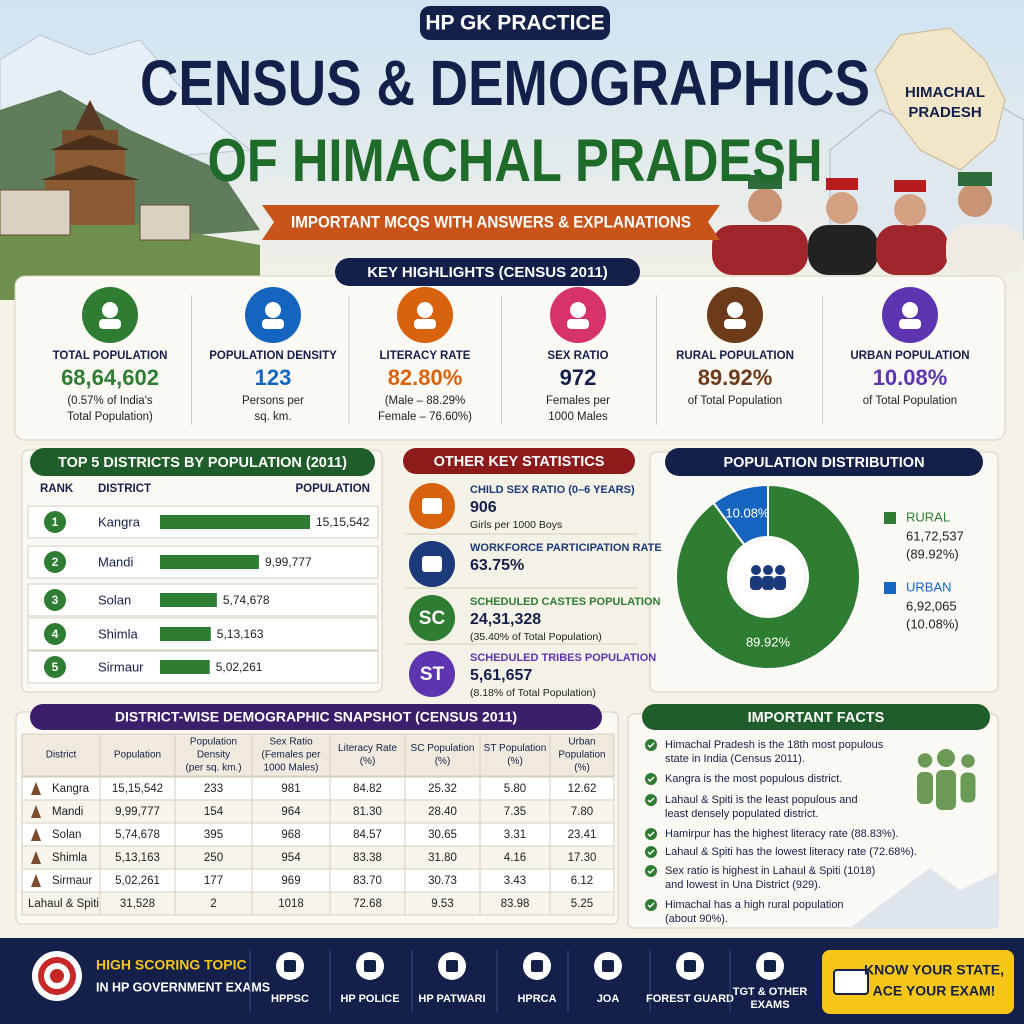 The width and height of the screenshot is (1024, 1024). Describe the element at coordinates (137, 881) in the screenshot. I see `cell-text: 5,02,261` at that location.